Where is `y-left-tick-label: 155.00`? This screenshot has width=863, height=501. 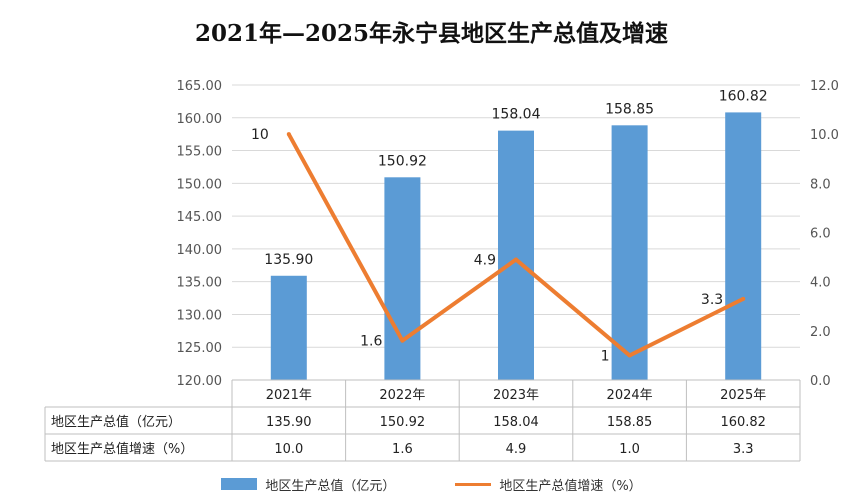
y-left-tick-label: 155.00 is located at coordinates (200, 152).